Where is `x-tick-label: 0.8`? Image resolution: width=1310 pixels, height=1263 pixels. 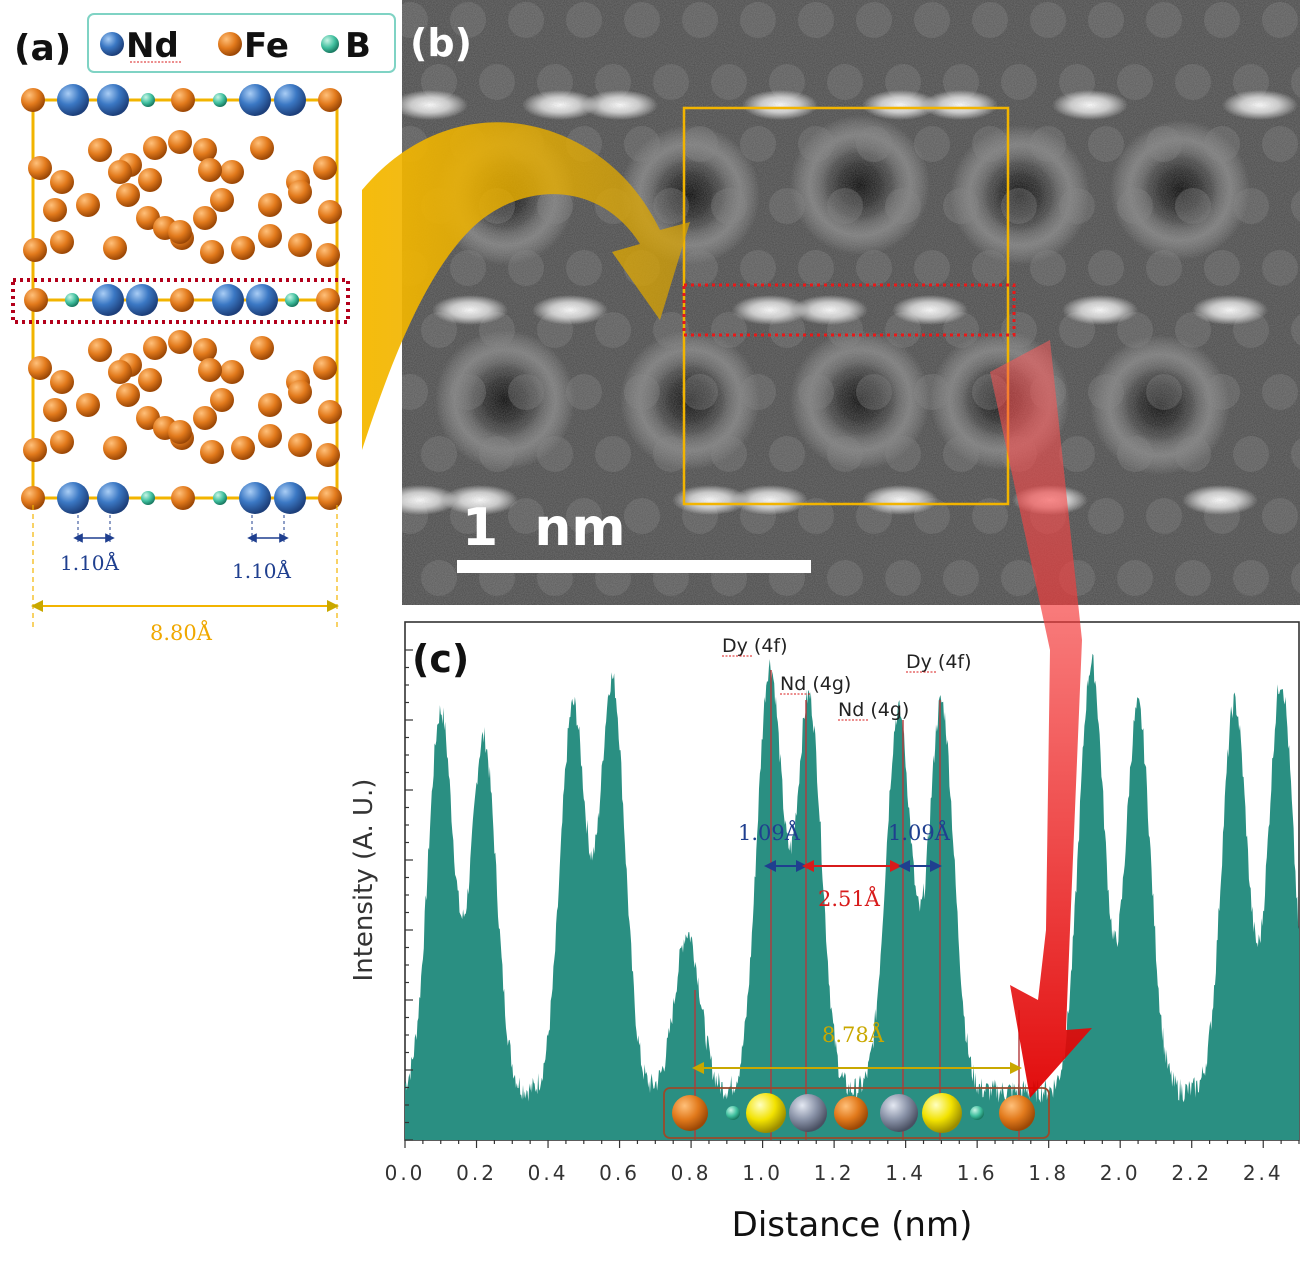
x-tick-label: 0.8 is located at coordinates (691, 1173).